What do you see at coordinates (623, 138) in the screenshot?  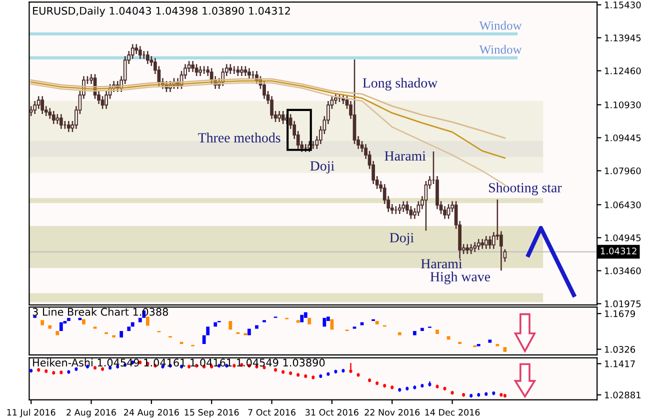 I see `y-tick-label: 1.09445` at bounding box center [623, 138].